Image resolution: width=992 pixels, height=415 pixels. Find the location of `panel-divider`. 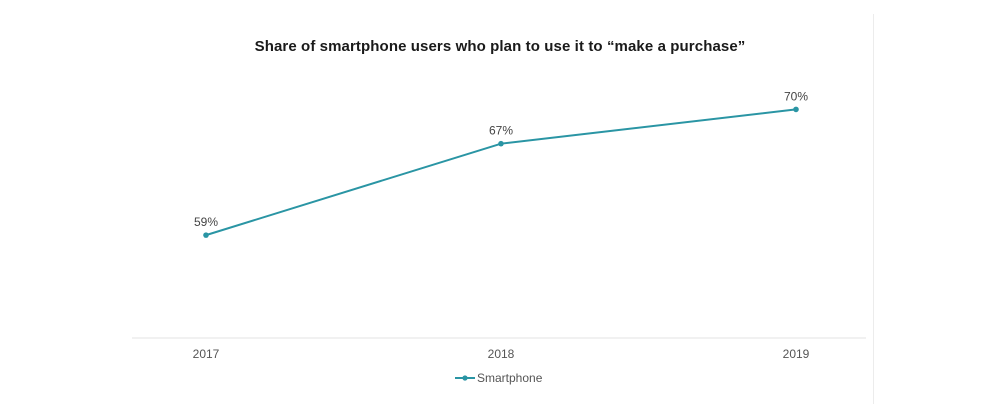

panel-divider is located at coordinates (873, 209).